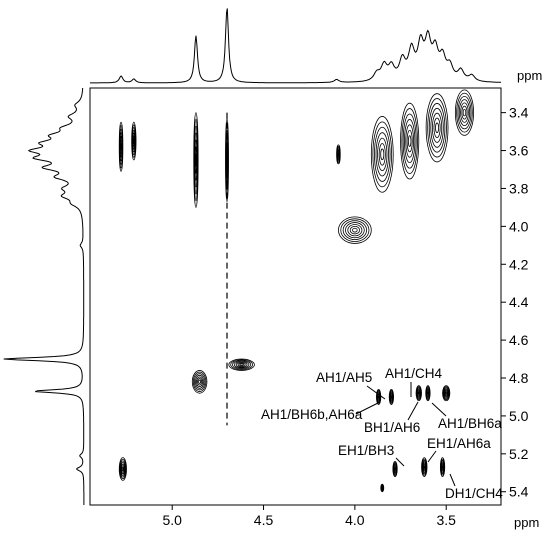 This screenshot has width=550, height=541. What do you see at coordinates (366, 450) in the screenshot?
I see `annotation-eh1-bh3: EH1/BH3` at bounding box center [366, 450].